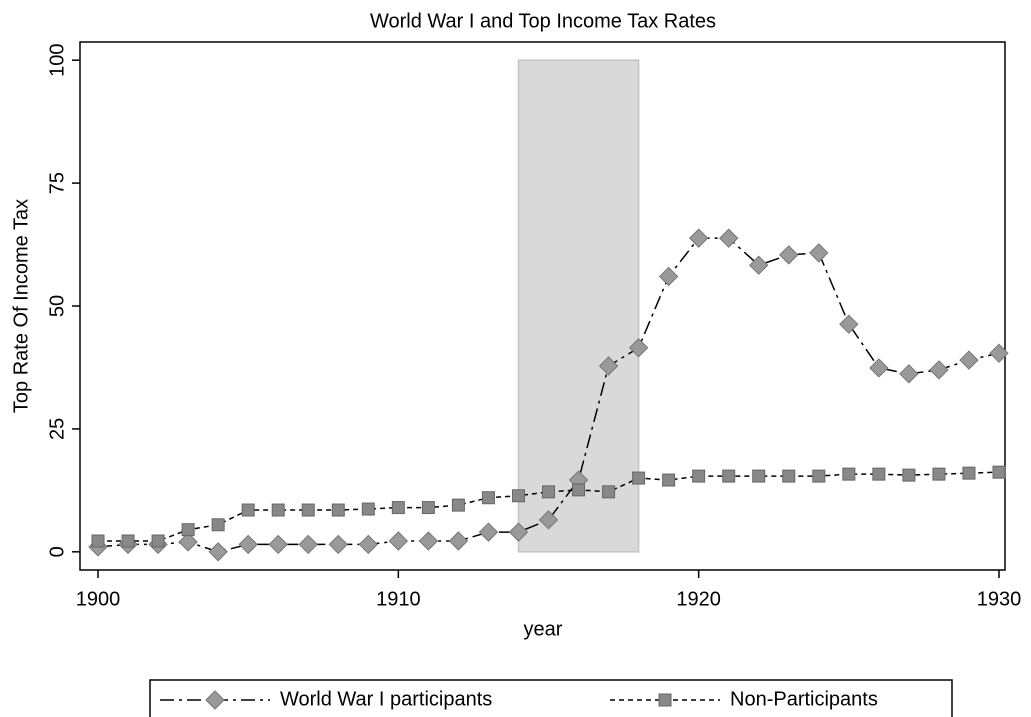 The height and width of the screenshot is (717, 1031). Describe the element at coordinates (57, 183) in the screenshot. I see `y-tick-label: 75` at that location.